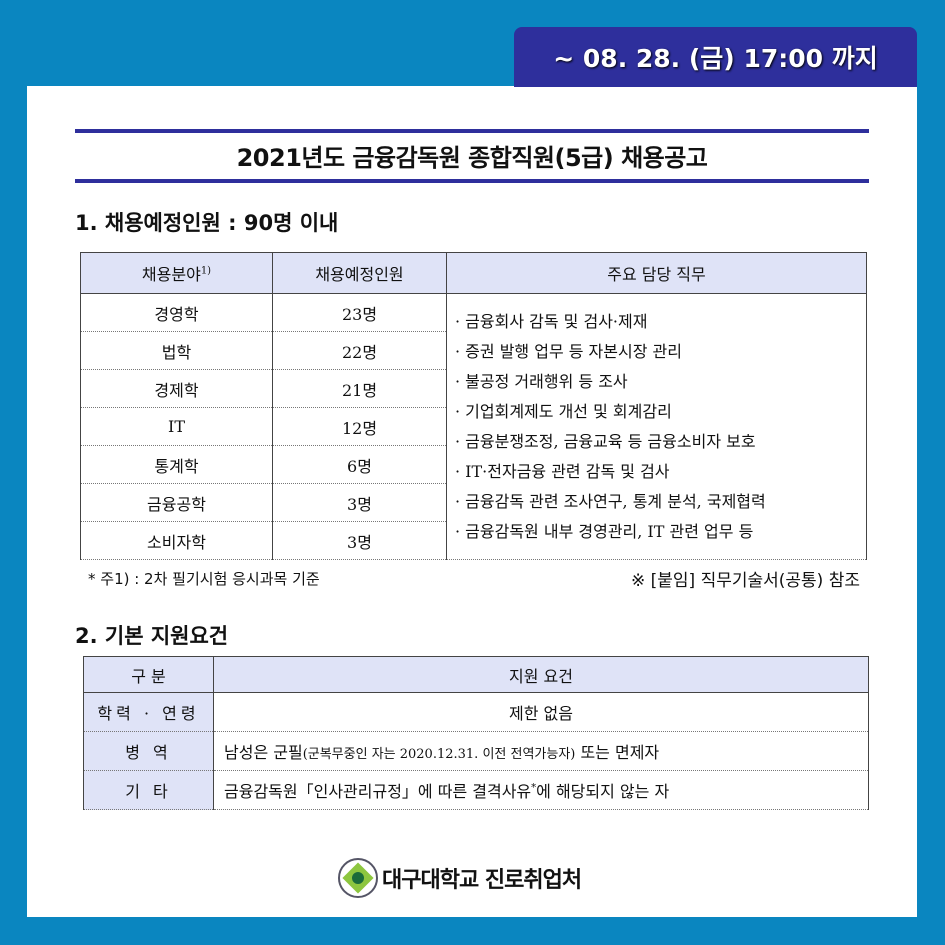 The height and width of the screenshot is (945, 945). What do you see at coordinates (473, 464) in the screenshot?
I see `table-row: 통계학 6명` at bounding box center [473, 464].